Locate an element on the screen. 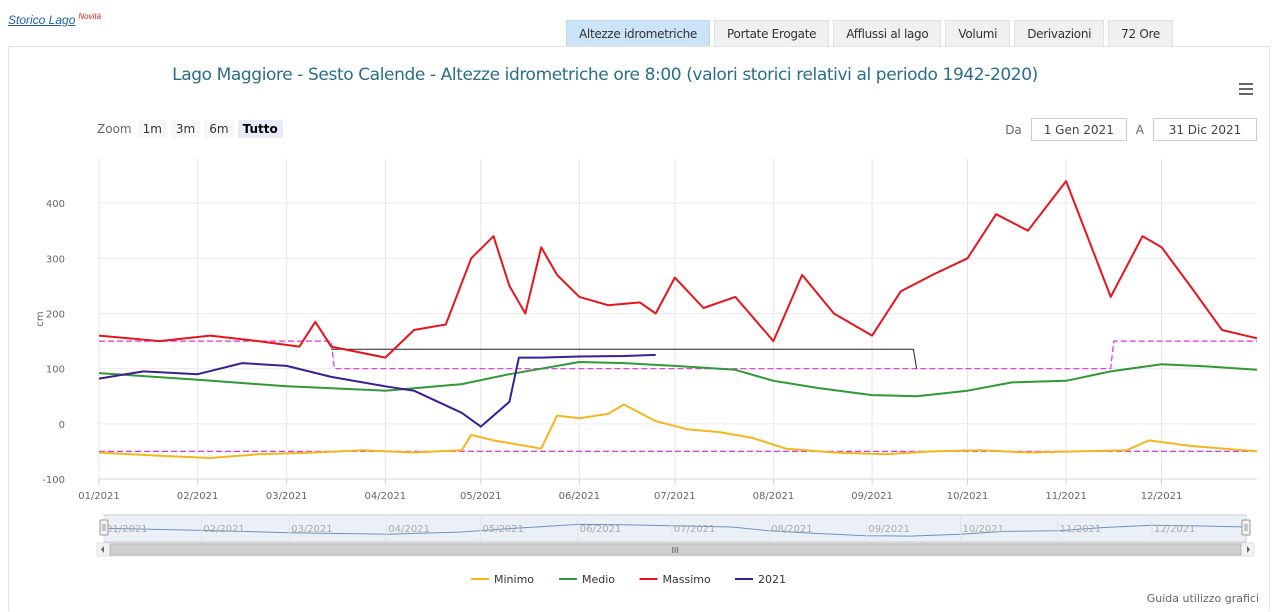  range-from-label: Da is located at coordinates (1013, 129).